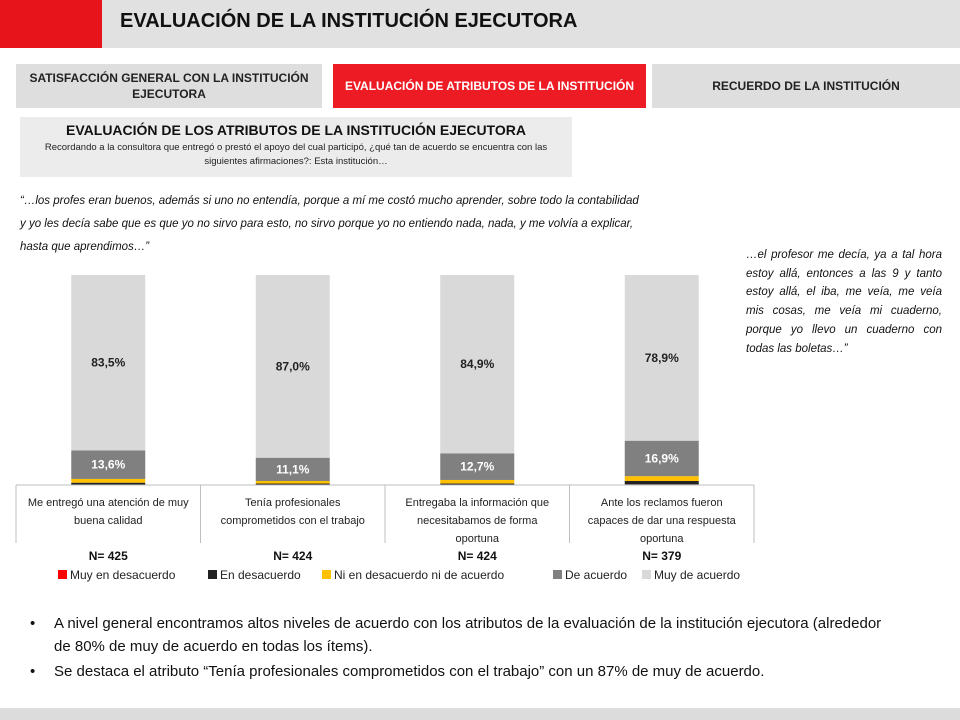 This screenshot has height=720, width=960. What do you see at coordinates (661, 556) in the screenshot?
I see `n-label-4: N= 379` at bounding box center [661, 556].